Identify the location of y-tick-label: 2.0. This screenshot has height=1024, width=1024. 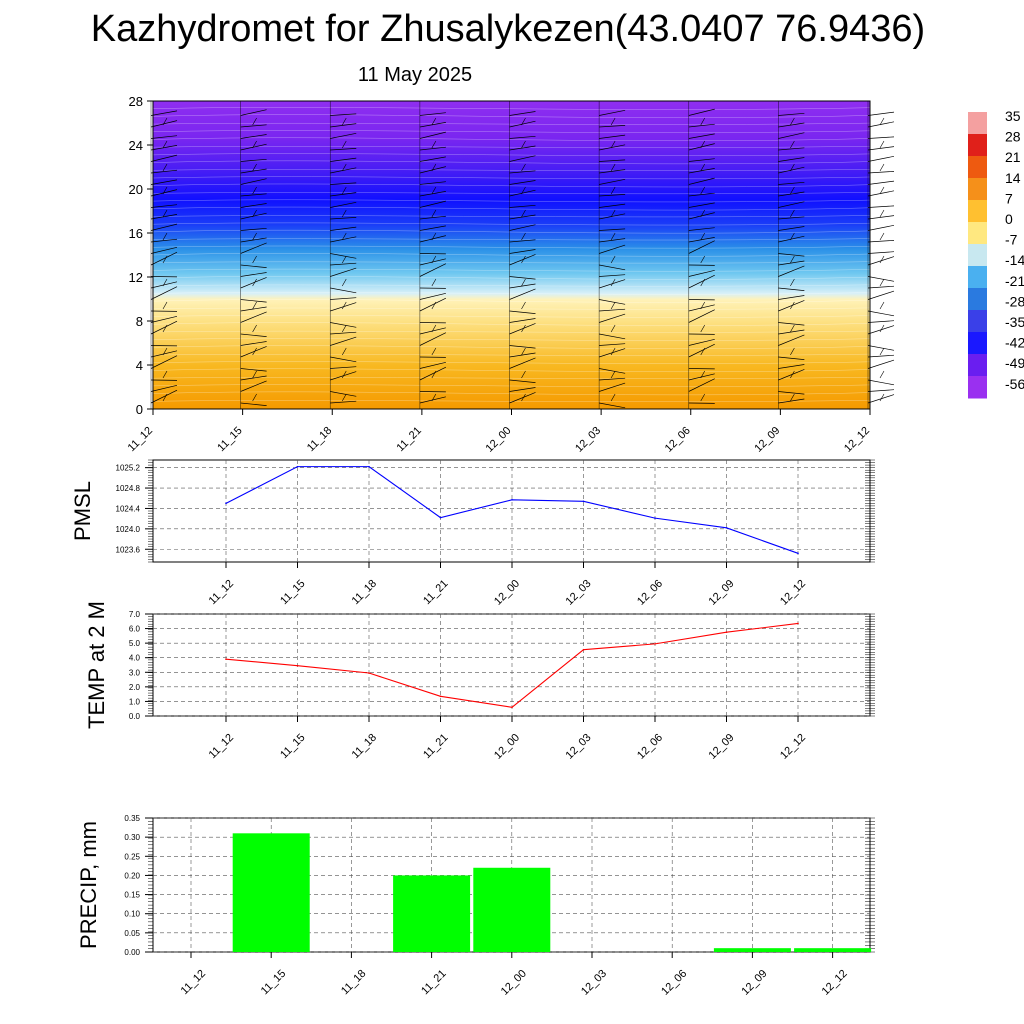
(135, 687).